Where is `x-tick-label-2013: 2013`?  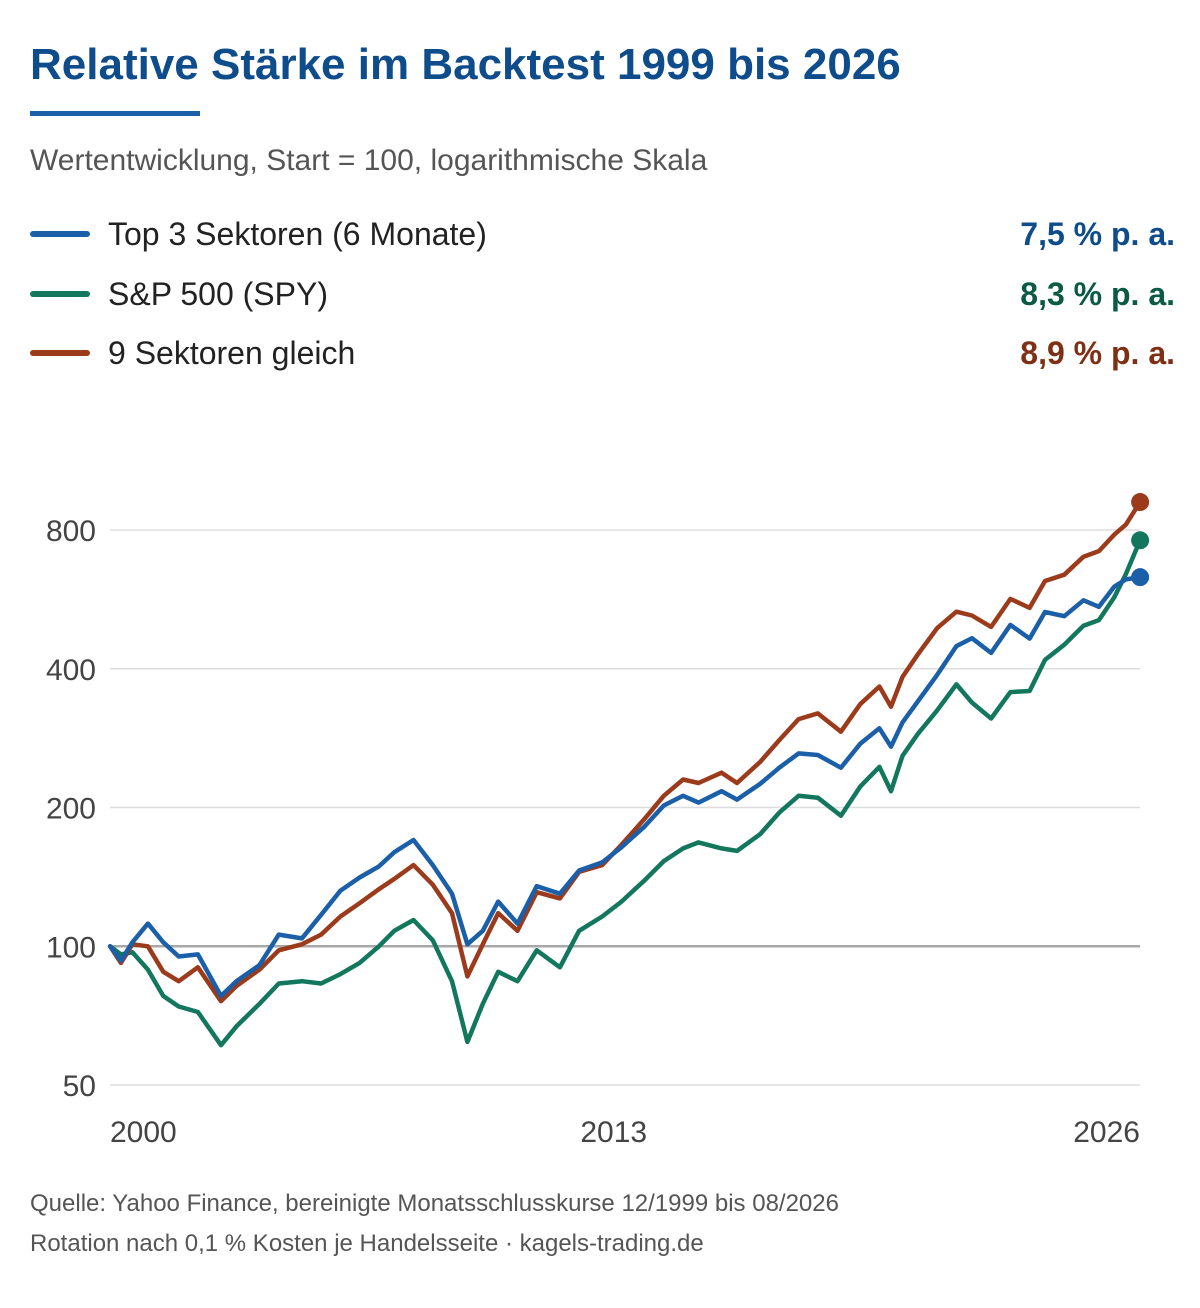 x-tick-label-2013: 2013 is located at coordinates (613, 1132).